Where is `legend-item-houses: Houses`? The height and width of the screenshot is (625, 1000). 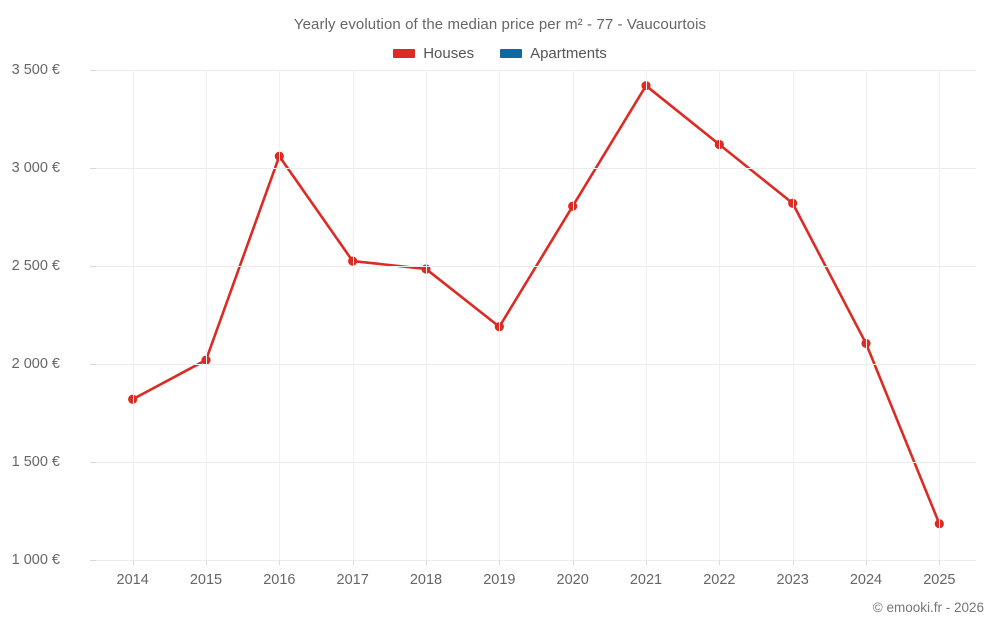
legend-item-houses: Houses is located at coordinates (433, 53).